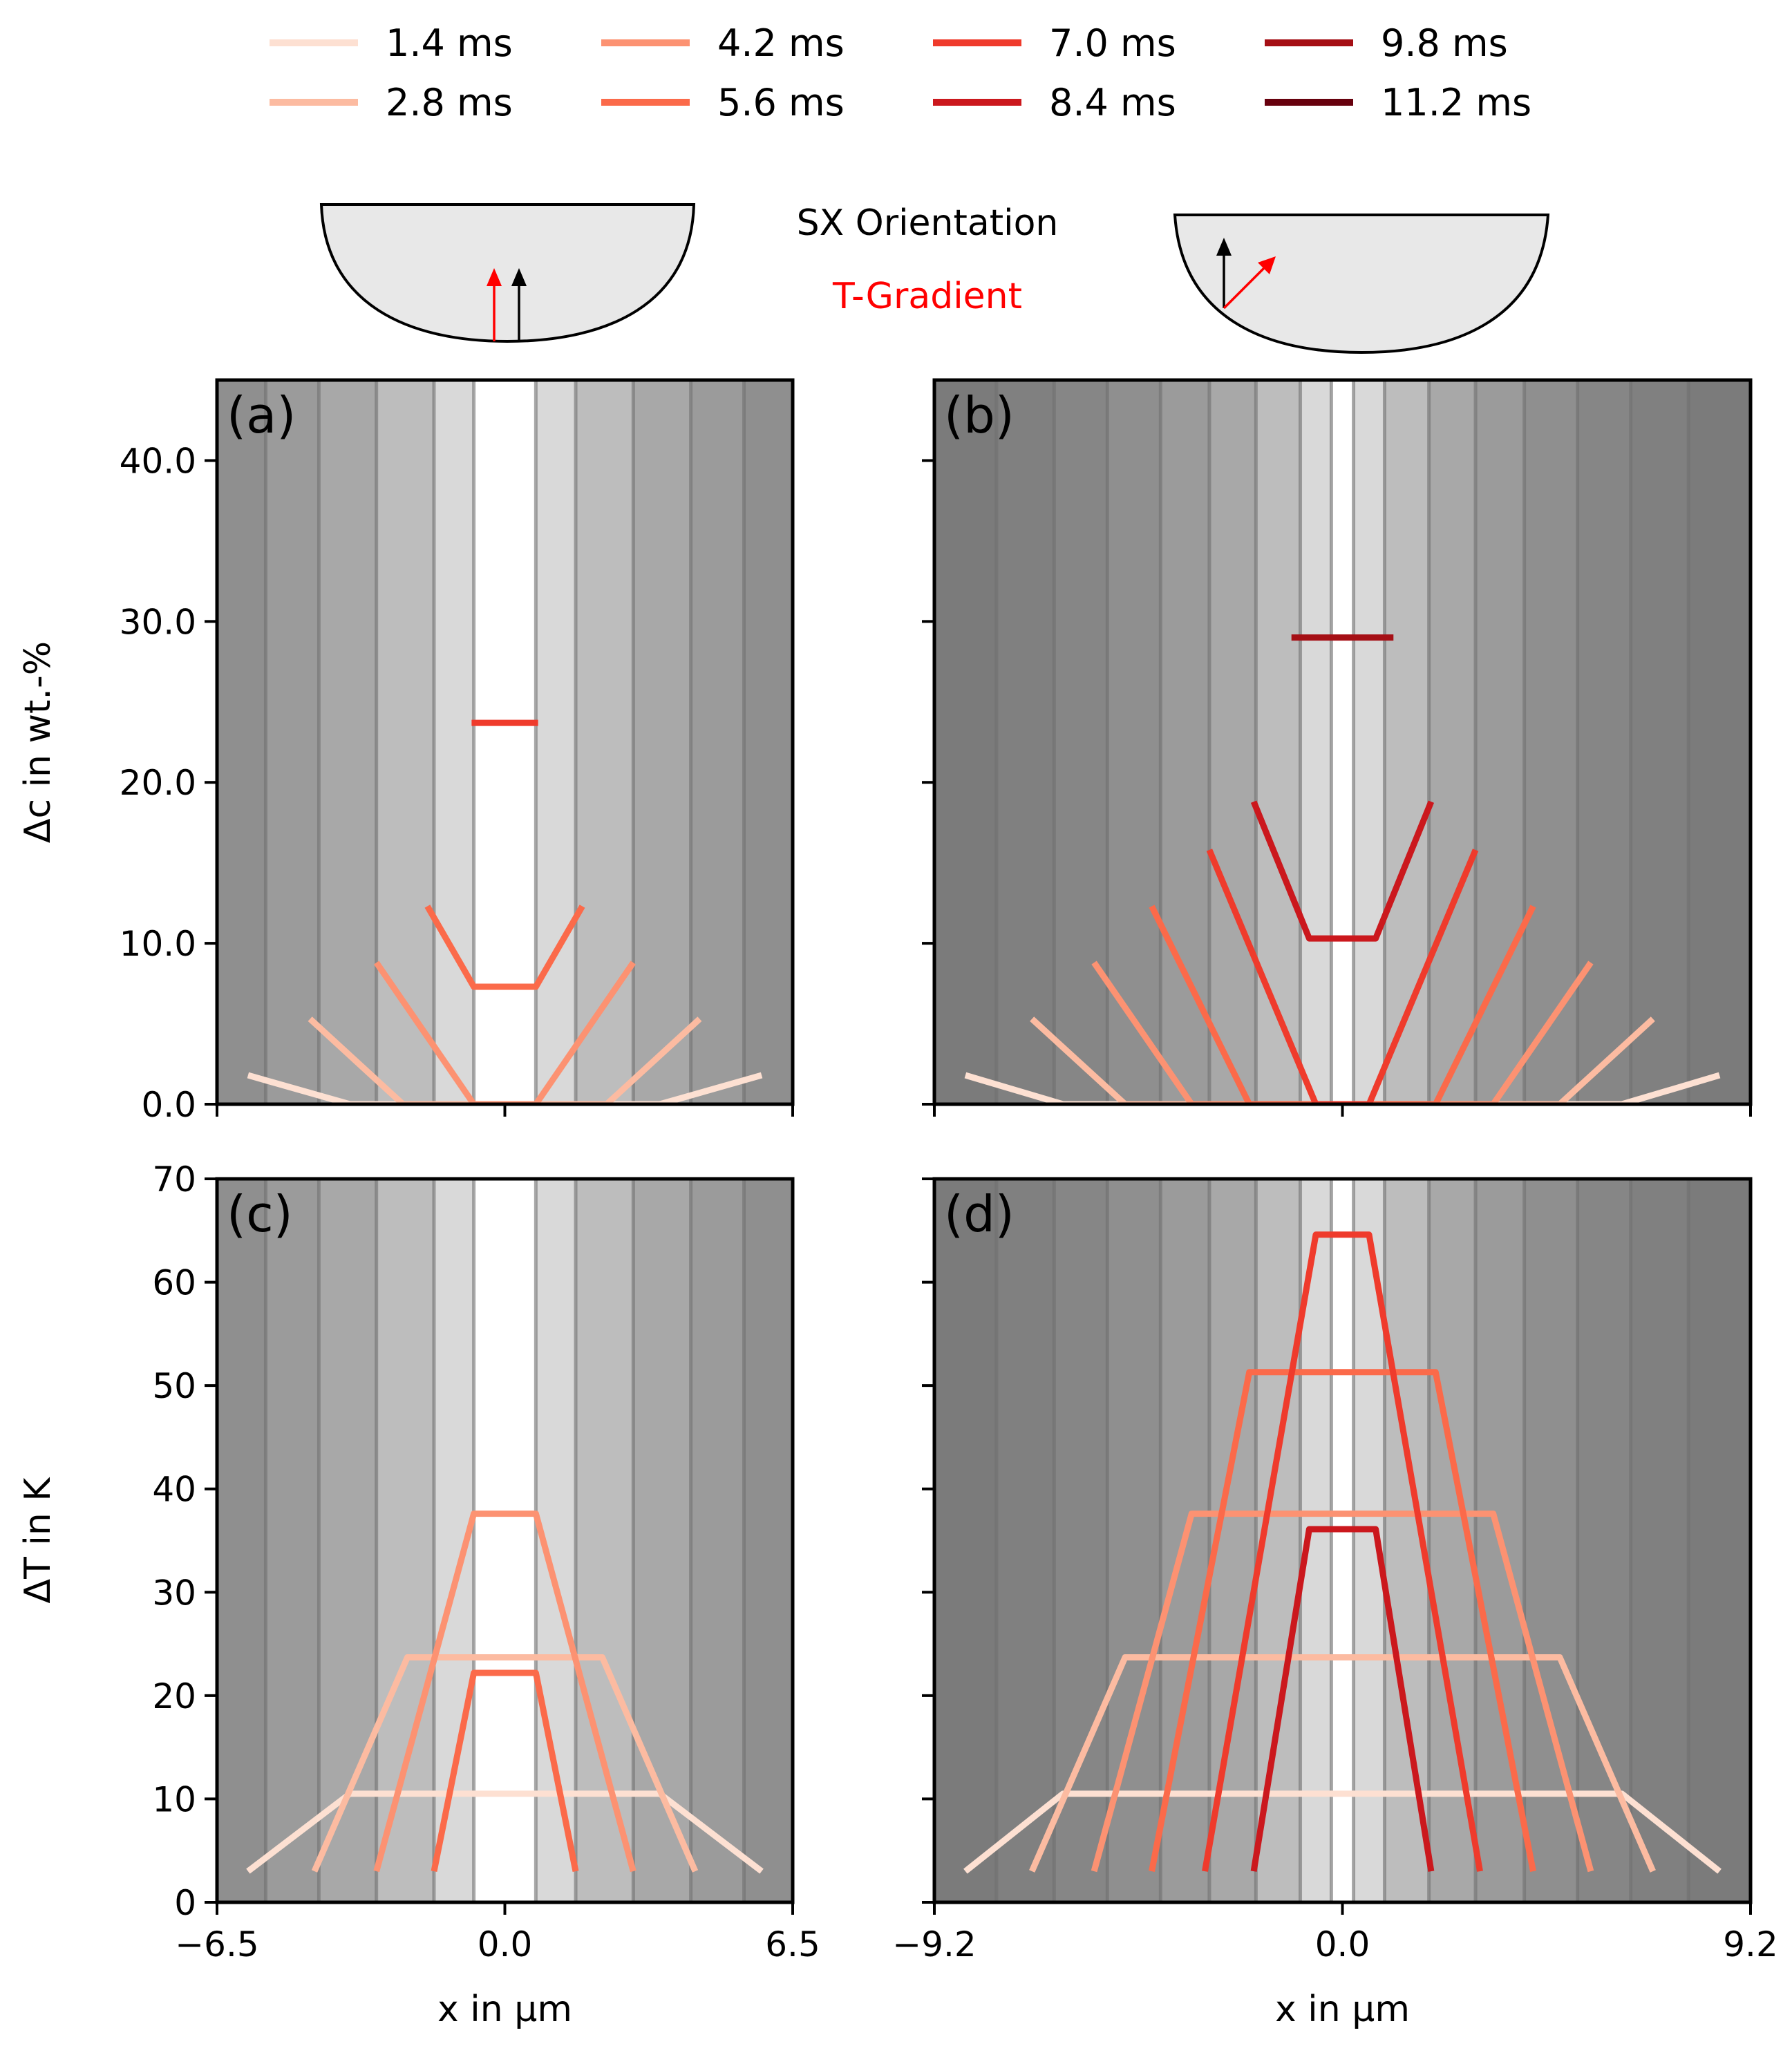  Describe the element at coordinates (1361, 284) in the screenshot. I see `meltpool-right` at that location.